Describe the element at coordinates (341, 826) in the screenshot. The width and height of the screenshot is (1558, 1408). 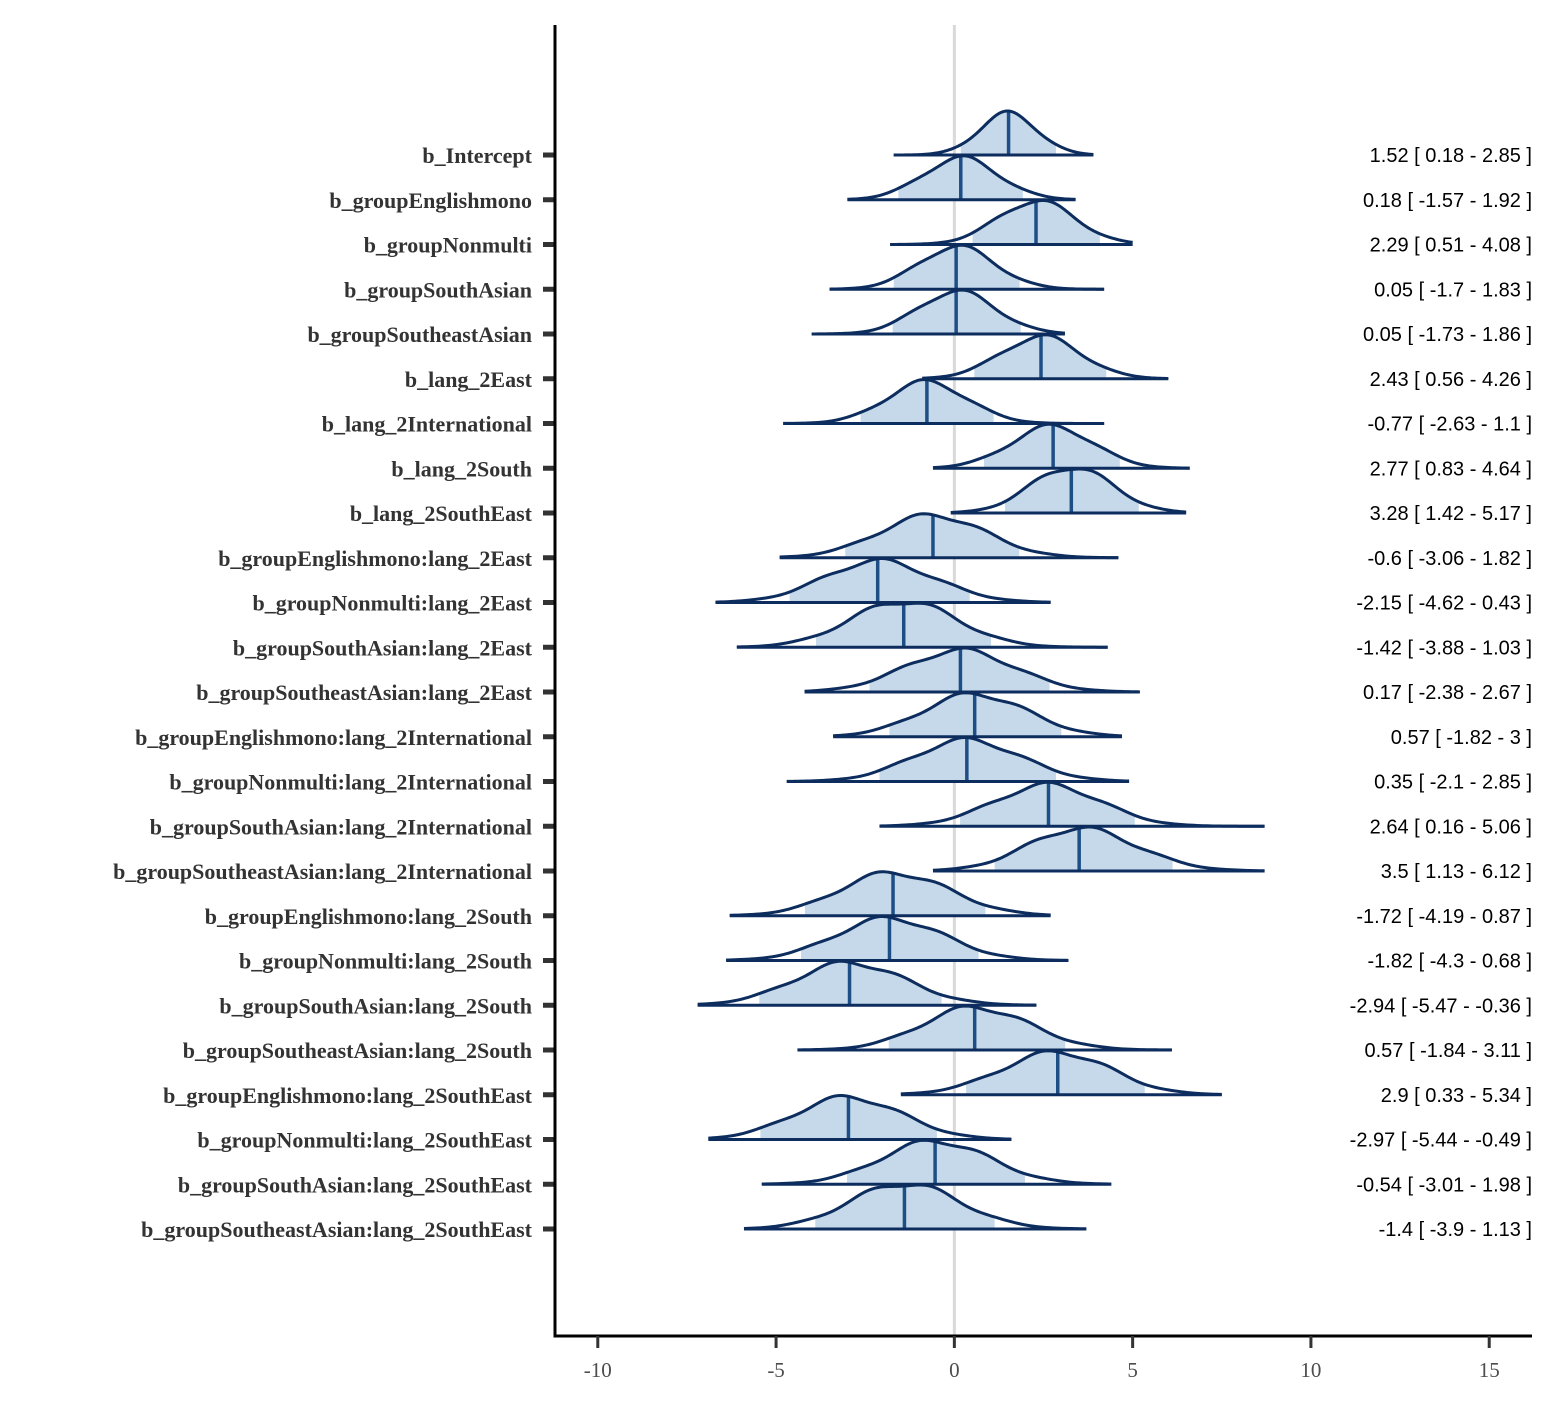
I see `y-tick-label: b_groupSouthAsian:lang_2International` at that location.